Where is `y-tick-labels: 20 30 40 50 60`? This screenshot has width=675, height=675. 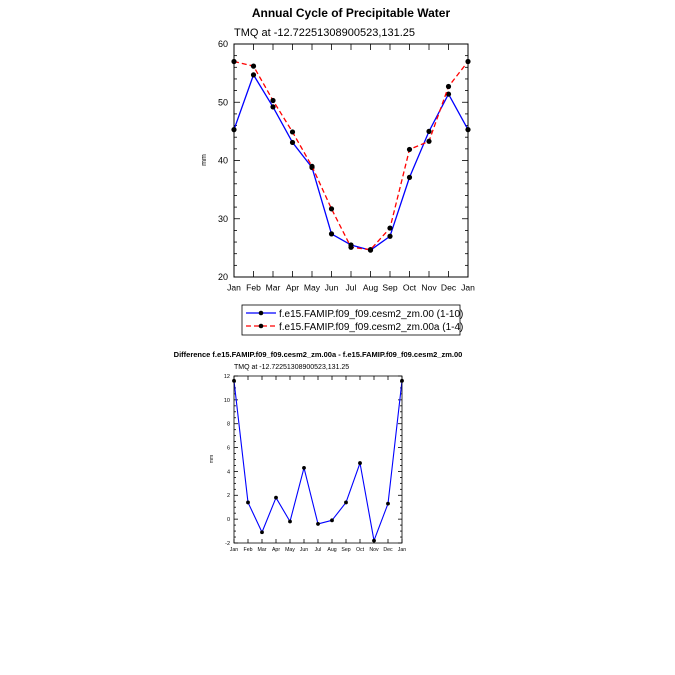 y-tick-labels: 20 30 40 50 60 is located at coordinates (223, 160).